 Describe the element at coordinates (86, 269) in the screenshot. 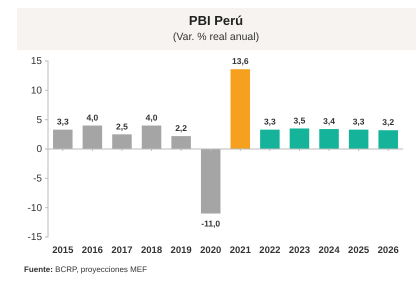

I see `source-note: Fuente: BCRP, proyecciones MEF` at that location.